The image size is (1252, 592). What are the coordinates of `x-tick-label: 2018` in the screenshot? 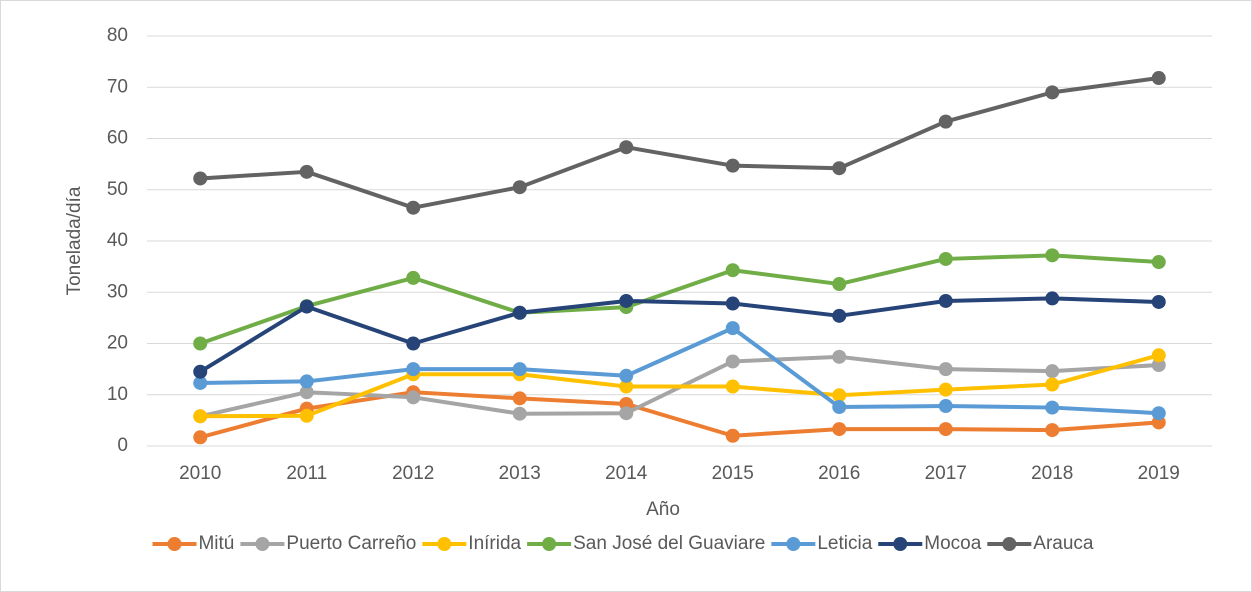 It's located at (1052, 473).